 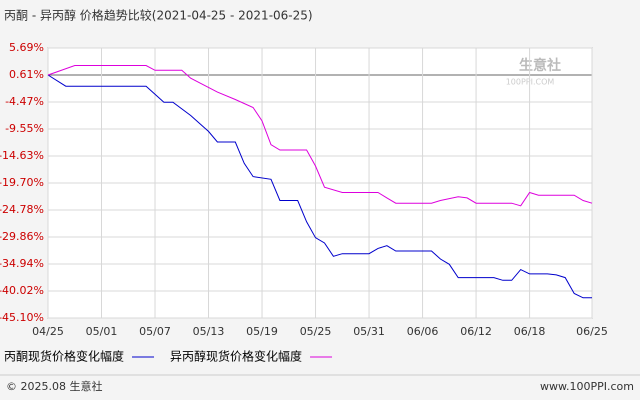 What do you see at coordinates (476, 331) in the screenshot?
I see `x-tick-label: 06/12` at bounding box center [476, 331].